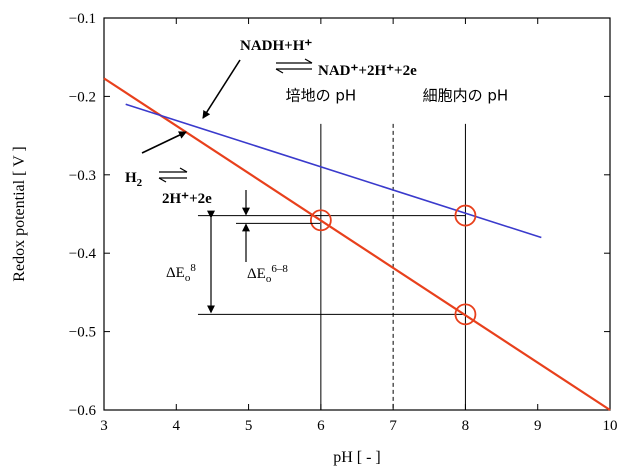 Image resolution: width=636 pixels, height=467 pixels. What do you see at coordinates (183, 170) in the screenshot?
I see `h2-eq-arrow-forward-head` at bounding box center [183, 170].